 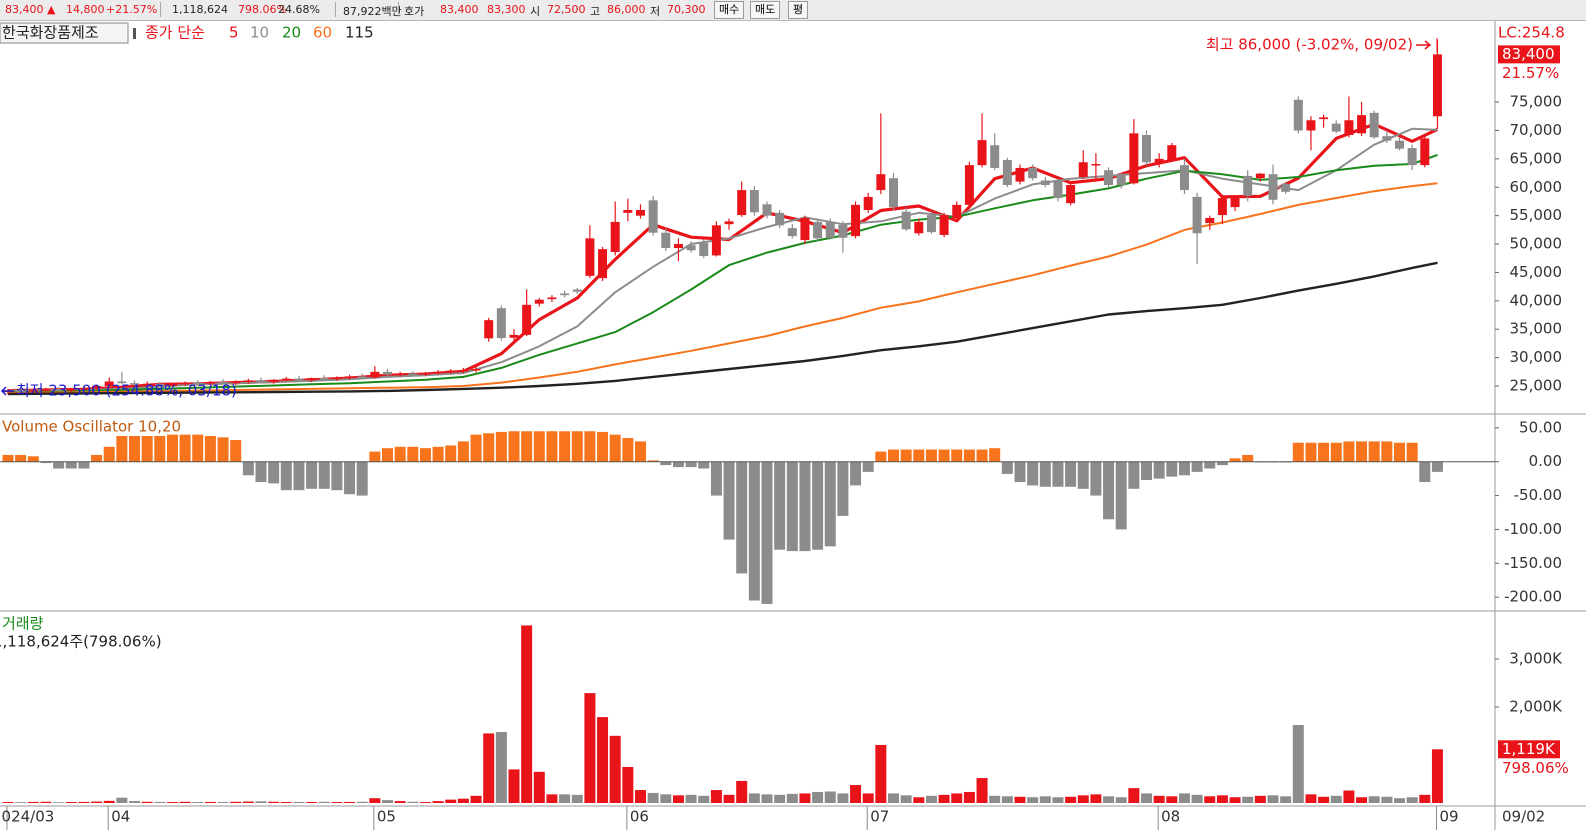 I want to click on x-end-label: 09/02, so click(x=1523, y=817).